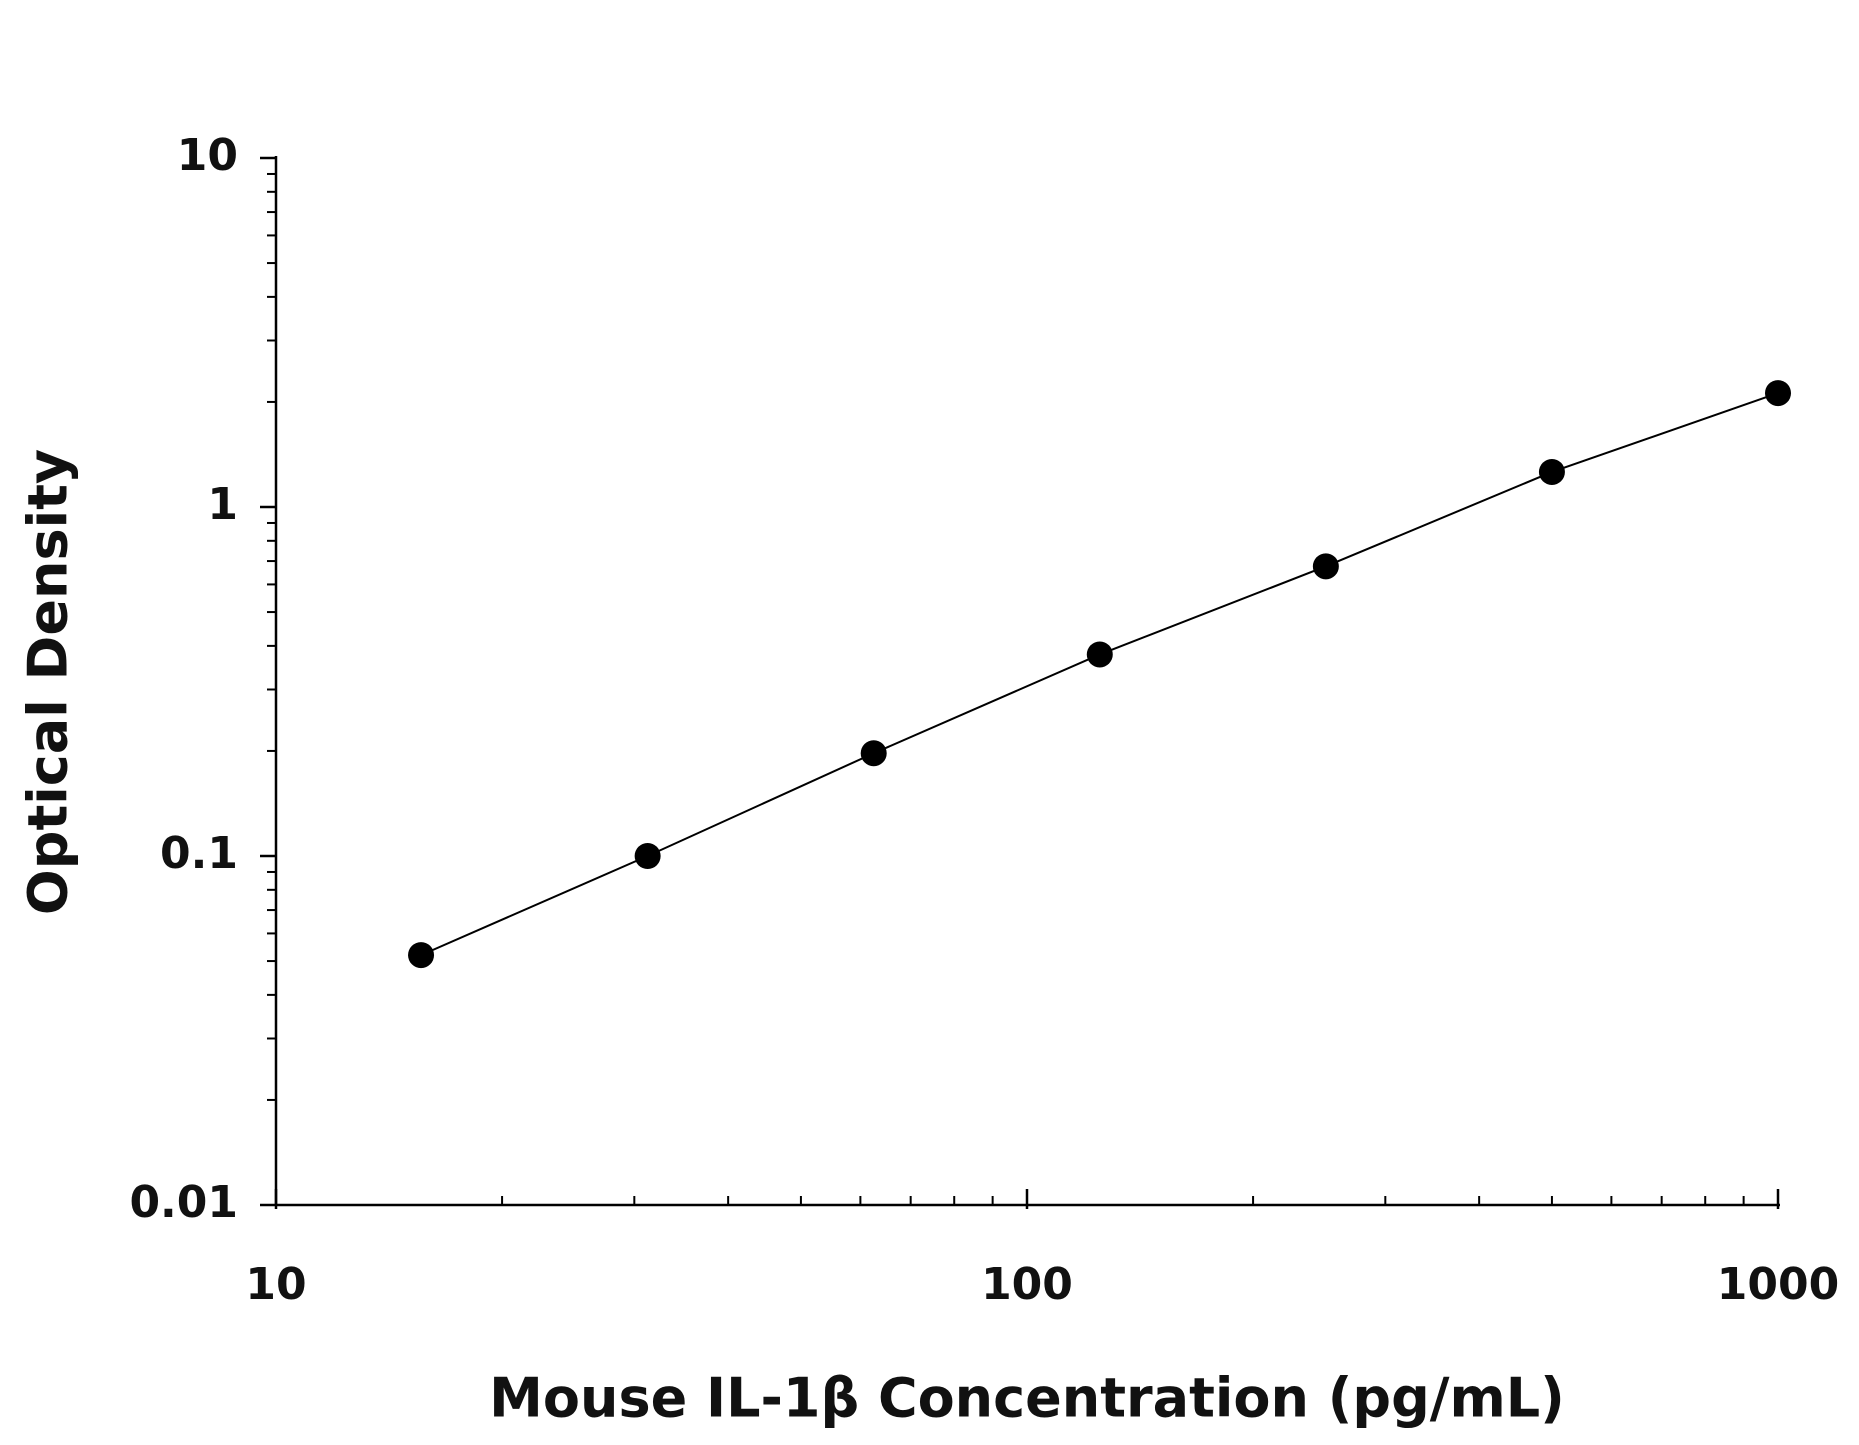  Describe the element at coordinates (199, 853) in the screenshot. I see `y-tick-label: 0.1` at that location.